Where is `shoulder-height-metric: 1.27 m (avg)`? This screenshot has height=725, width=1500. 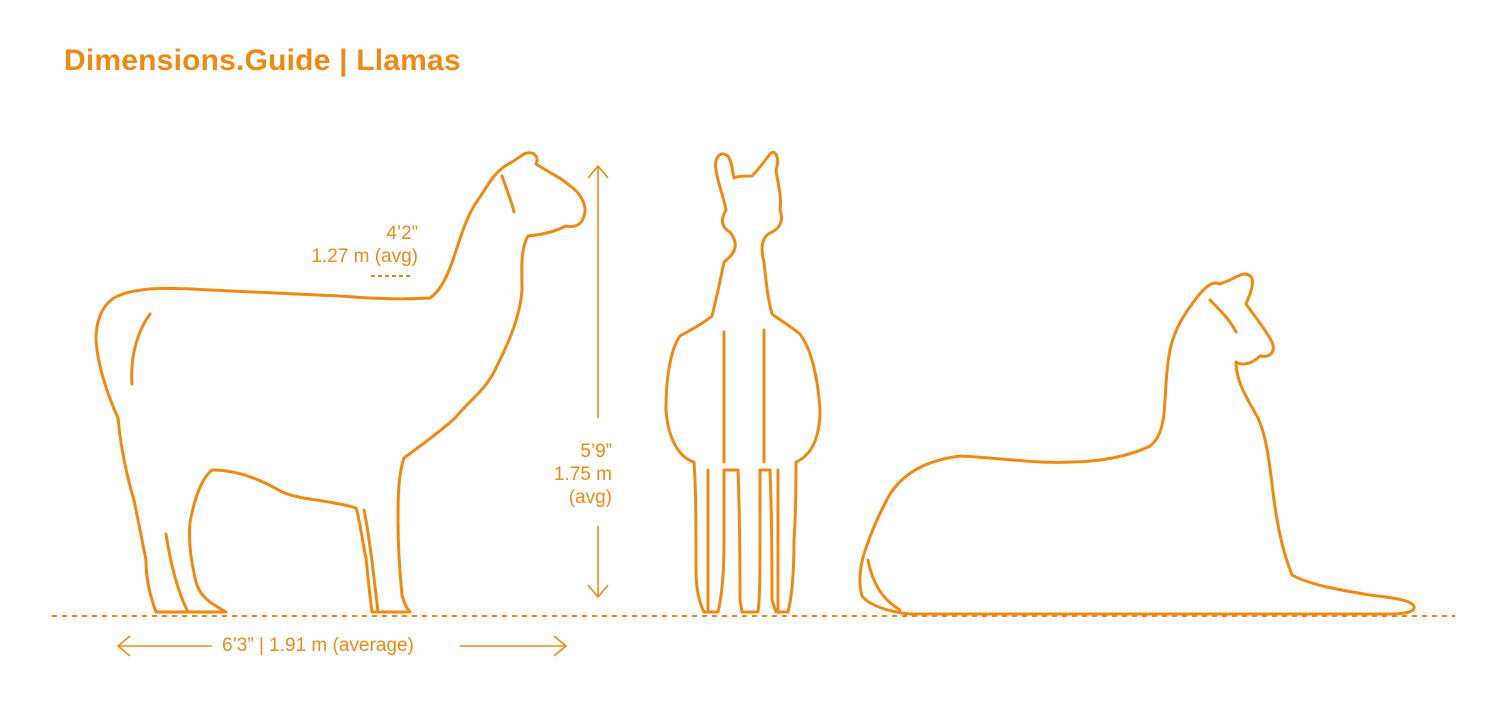 shoulder-height-metric: 1.27 m (avg) is located at coordinates (364, 256).